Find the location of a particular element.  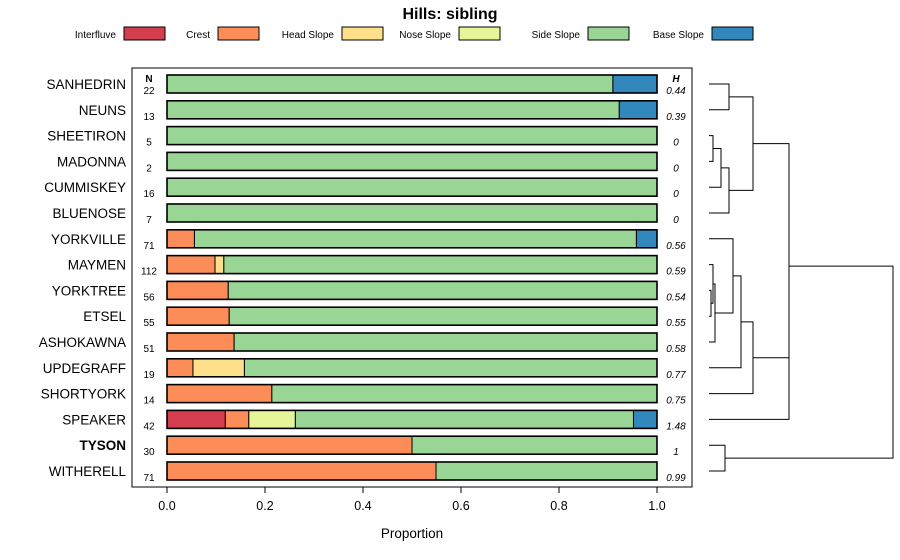

h-value-shortyork: 0.75 is located at coordinates (676, 401).